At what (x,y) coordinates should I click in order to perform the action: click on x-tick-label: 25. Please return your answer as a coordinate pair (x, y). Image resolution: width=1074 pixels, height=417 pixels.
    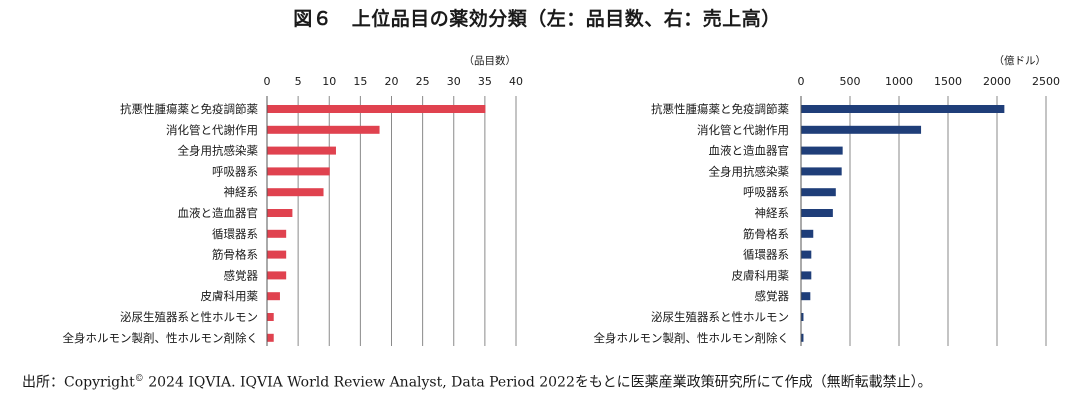
    Looking at the image, I should click on (423, 81).